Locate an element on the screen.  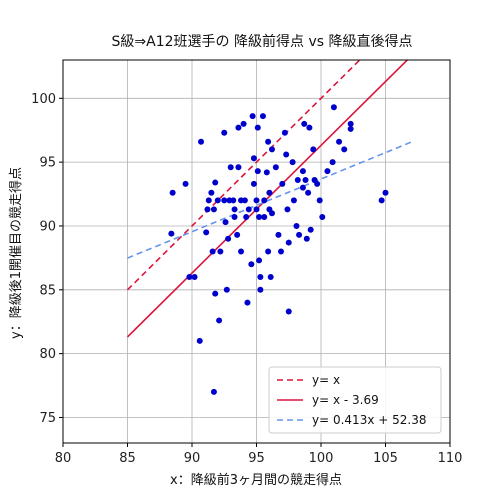
x-tick-label: 105 is located at coordinates (385, 458).